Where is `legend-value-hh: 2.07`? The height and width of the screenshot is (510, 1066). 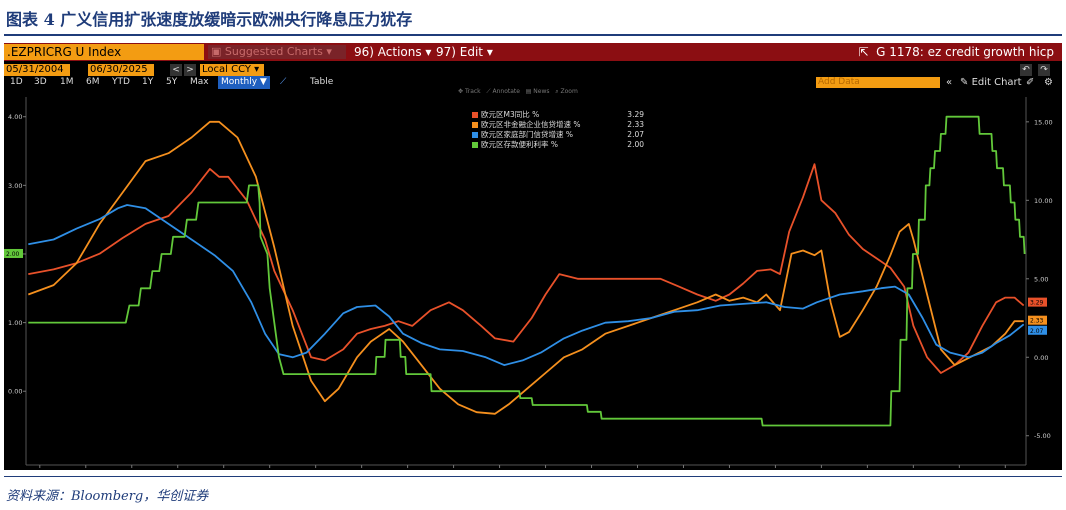 legend-value-hh: 2.07 is located at coordinates (635, 134).